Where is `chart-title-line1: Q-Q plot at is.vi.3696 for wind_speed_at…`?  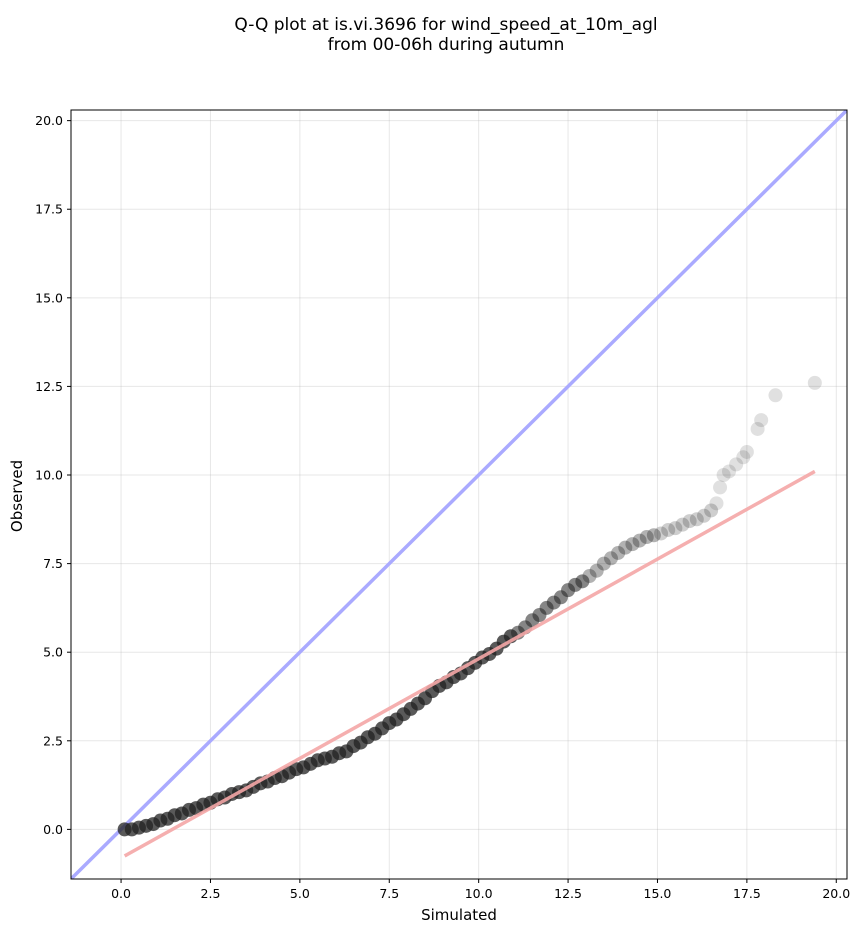
chart-title-line1: Q-Q plot at is.vi.3696 for wind_speed_at… is located at coordinates (445, 25).